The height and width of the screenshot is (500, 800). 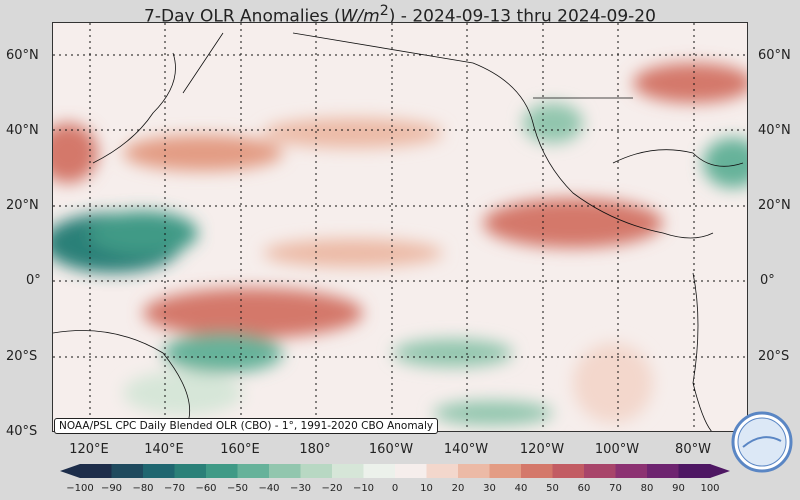 I want to click on colorbar-tick-label: −80, so click(x=143, y=488).